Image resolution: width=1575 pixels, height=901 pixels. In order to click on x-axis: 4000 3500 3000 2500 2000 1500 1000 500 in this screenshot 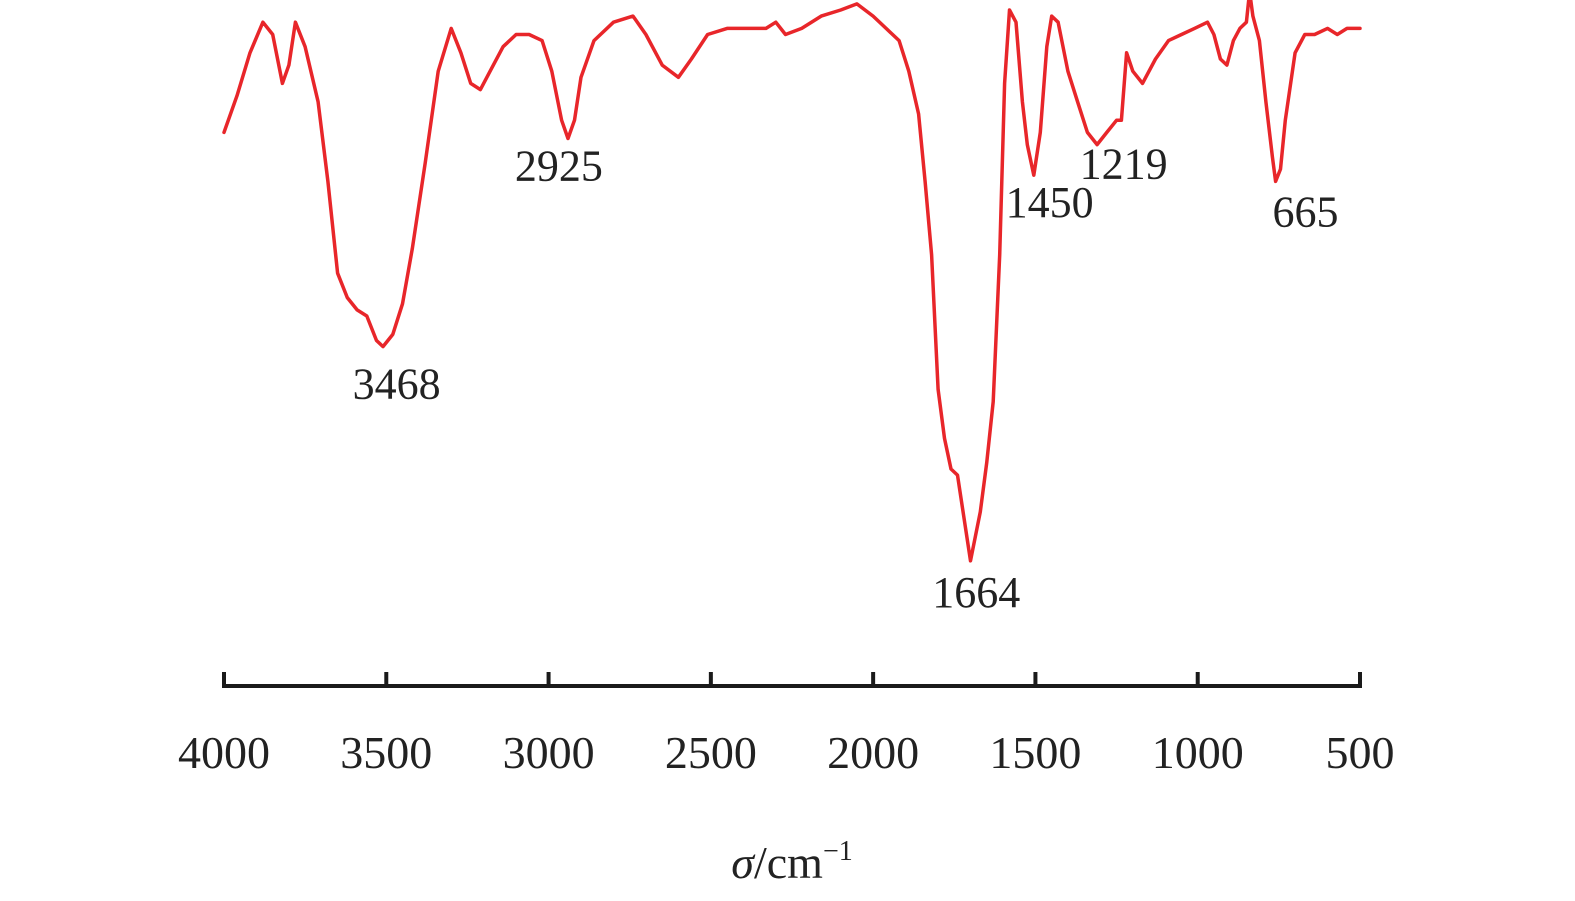, I will do `click(786, 725)`.